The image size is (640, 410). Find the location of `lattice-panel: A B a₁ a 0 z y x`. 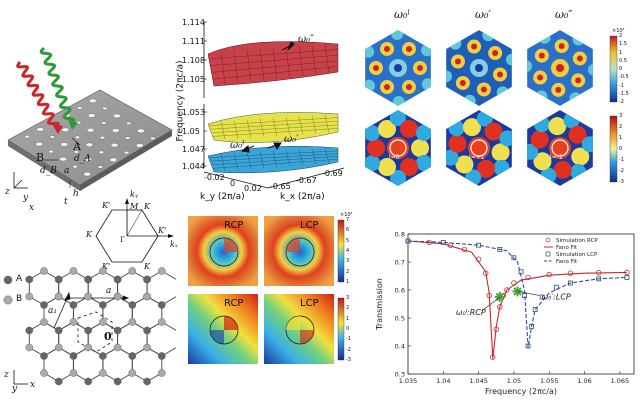

lattice-panel: A B a₁ a 0 z y x is located at coordinates (88, 336).